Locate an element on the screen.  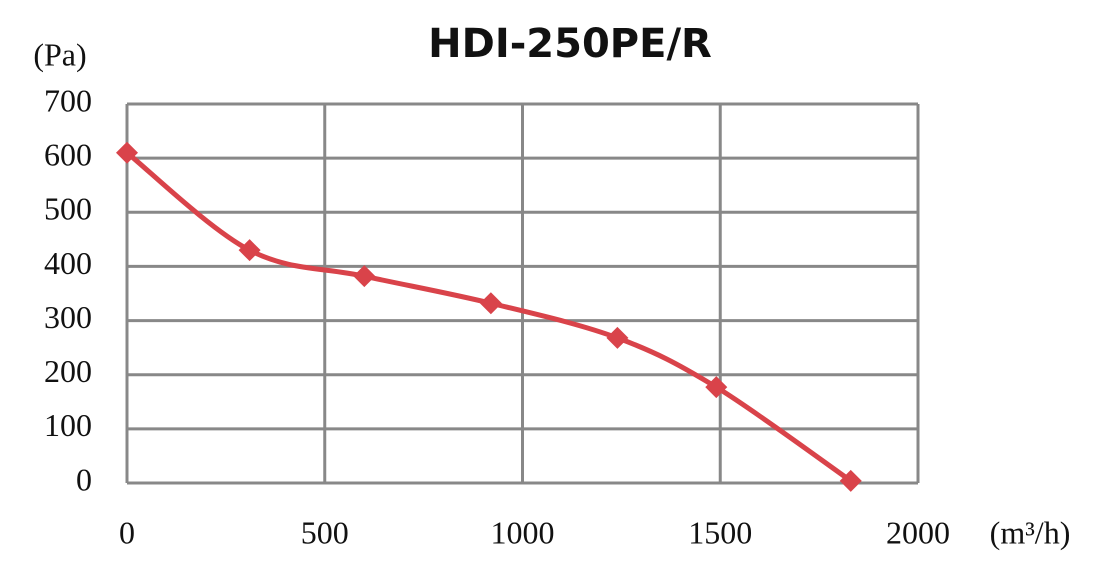
x-tick-label: 0 is located at coordinates (127, 532).